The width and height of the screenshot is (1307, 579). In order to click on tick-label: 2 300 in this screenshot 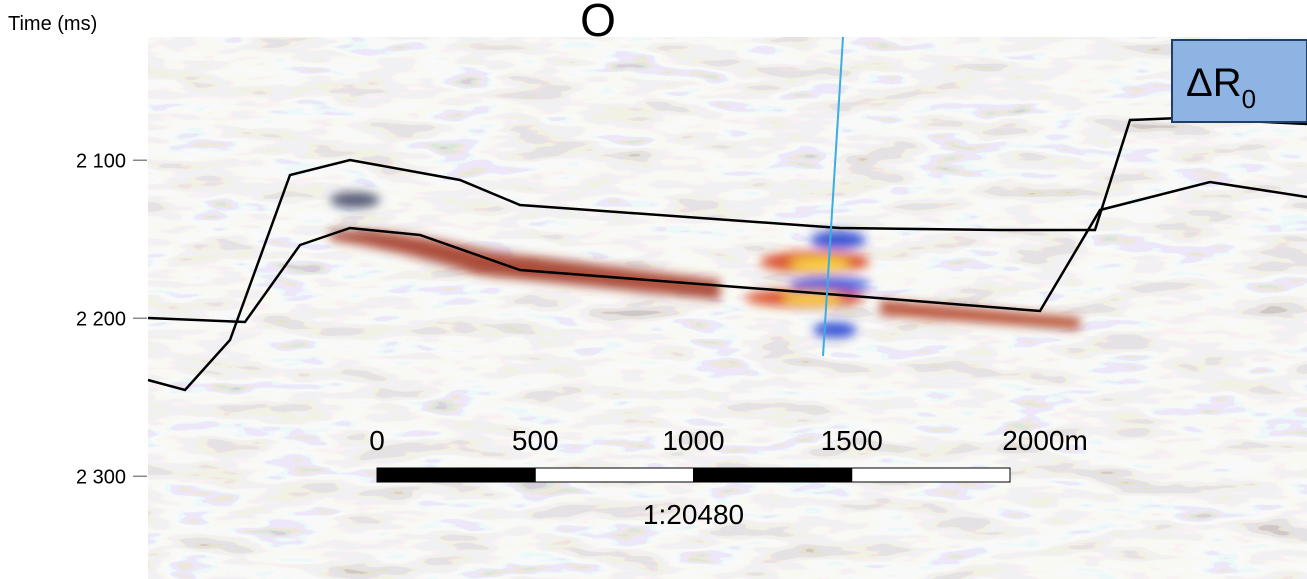, I will do `click(101, 477)`.